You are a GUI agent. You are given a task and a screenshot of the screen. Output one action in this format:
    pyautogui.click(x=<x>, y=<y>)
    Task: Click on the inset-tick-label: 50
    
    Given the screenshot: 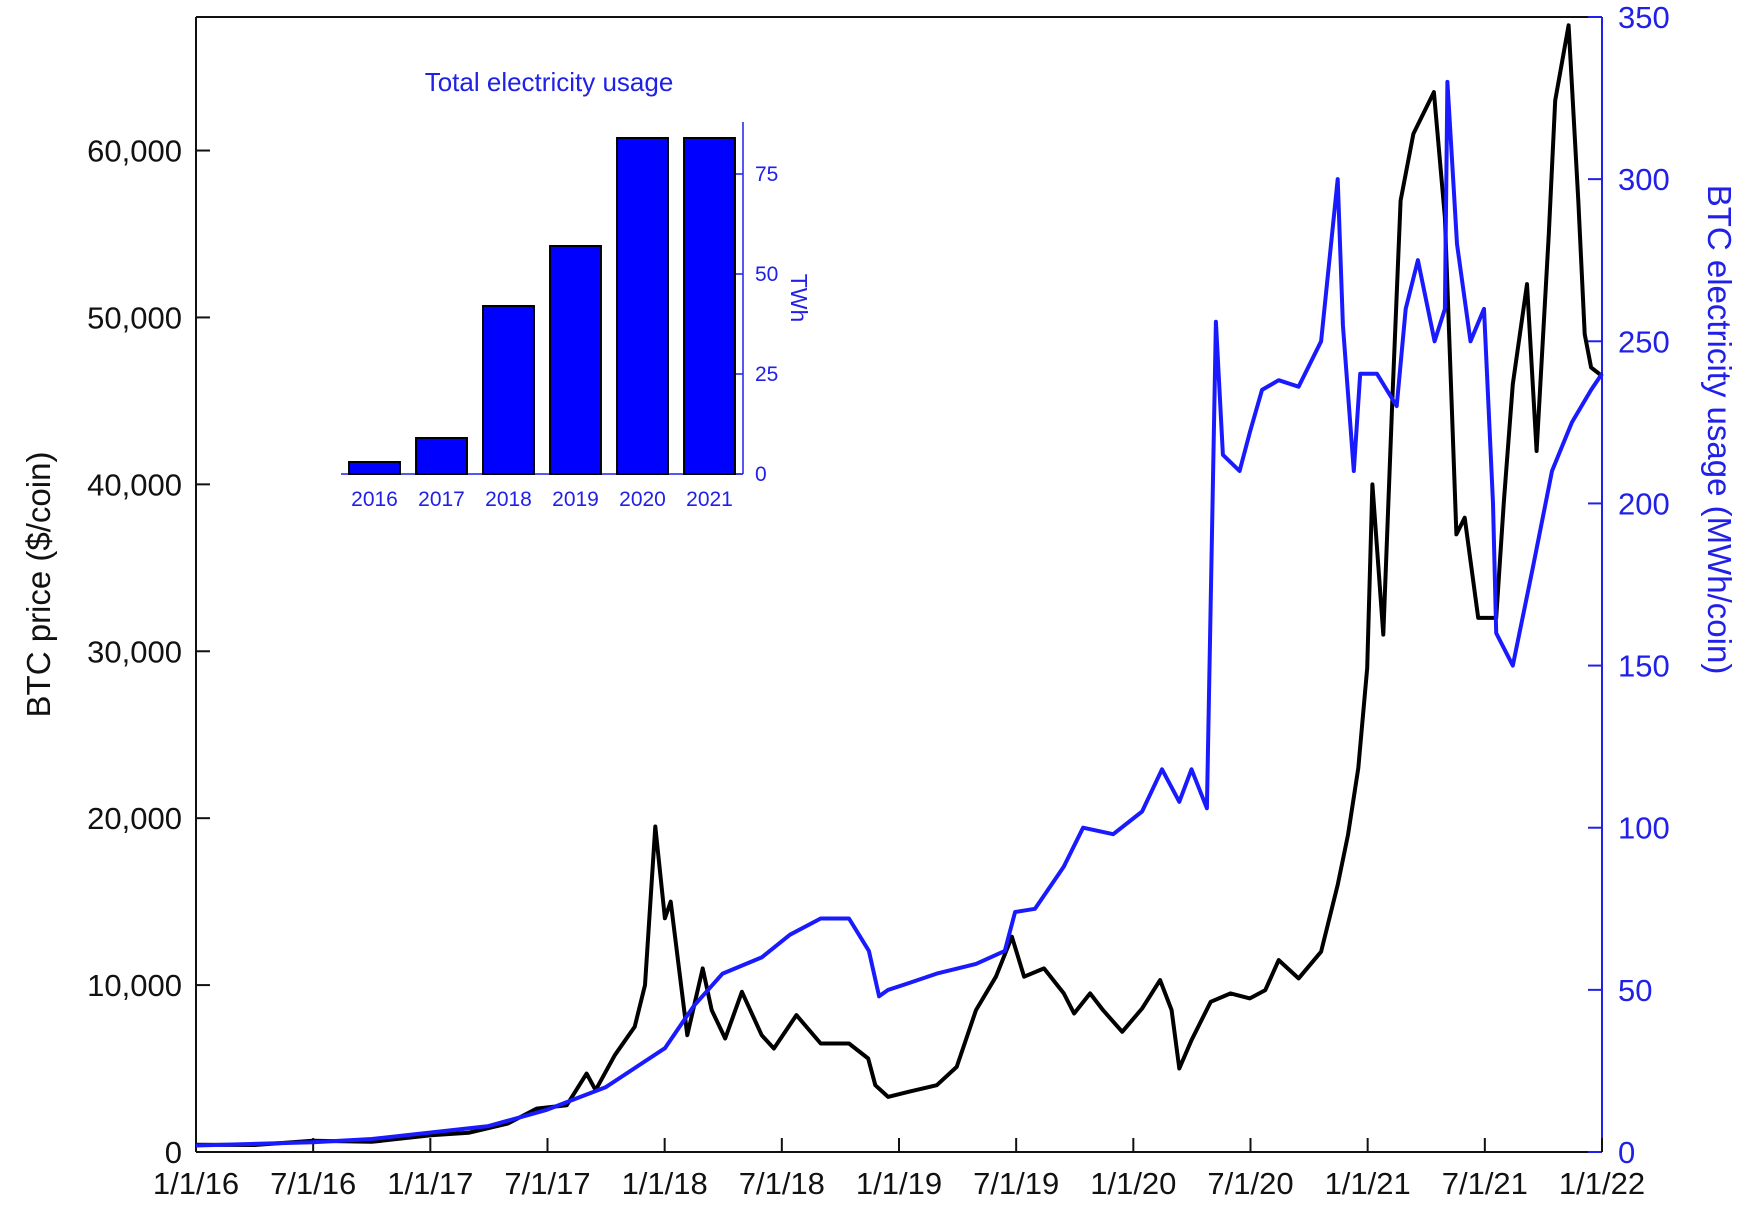 What is the action you would take?
    pyautogui.click(x=766, y=274)
    